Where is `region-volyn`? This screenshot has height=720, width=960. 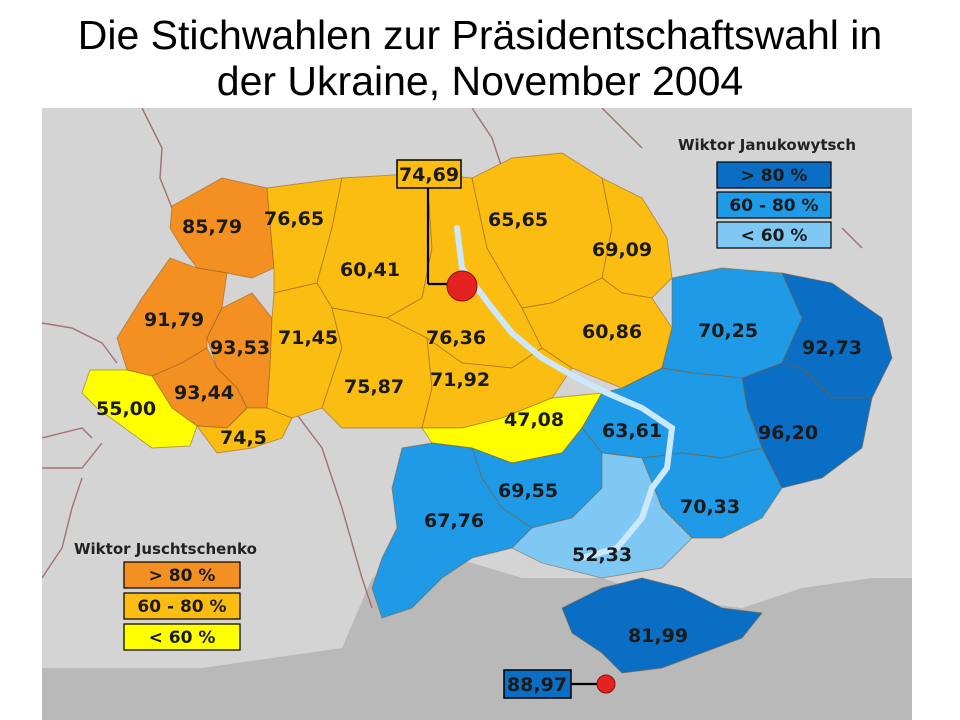
region-volyn is located at coordinates (222, 228).